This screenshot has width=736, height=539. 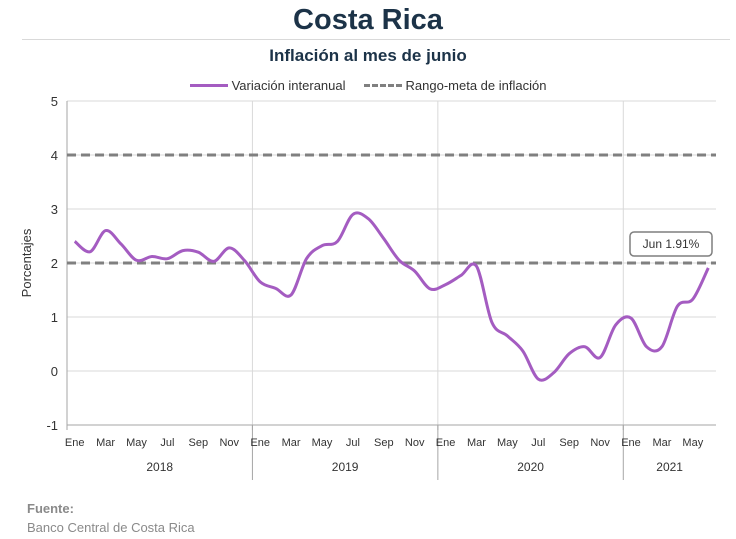 I want to click on legend-item-variacion: Variación interanual, so click(x=267, y=85).